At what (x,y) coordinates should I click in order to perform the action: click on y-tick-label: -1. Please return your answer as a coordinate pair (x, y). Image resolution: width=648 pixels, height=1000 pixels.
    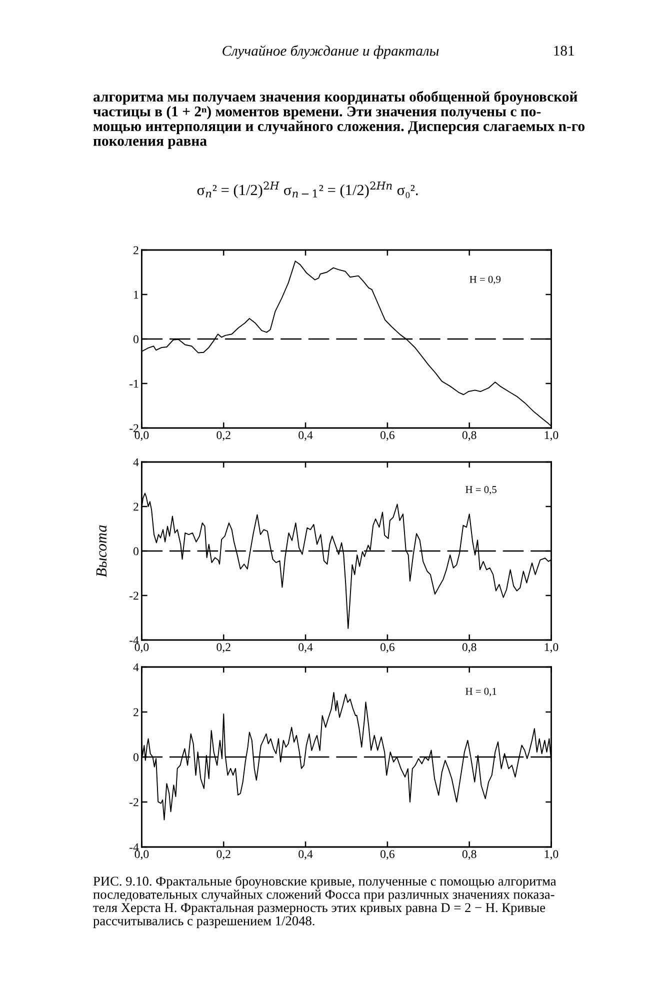
    Looking at the image, I should click on (134, 384).